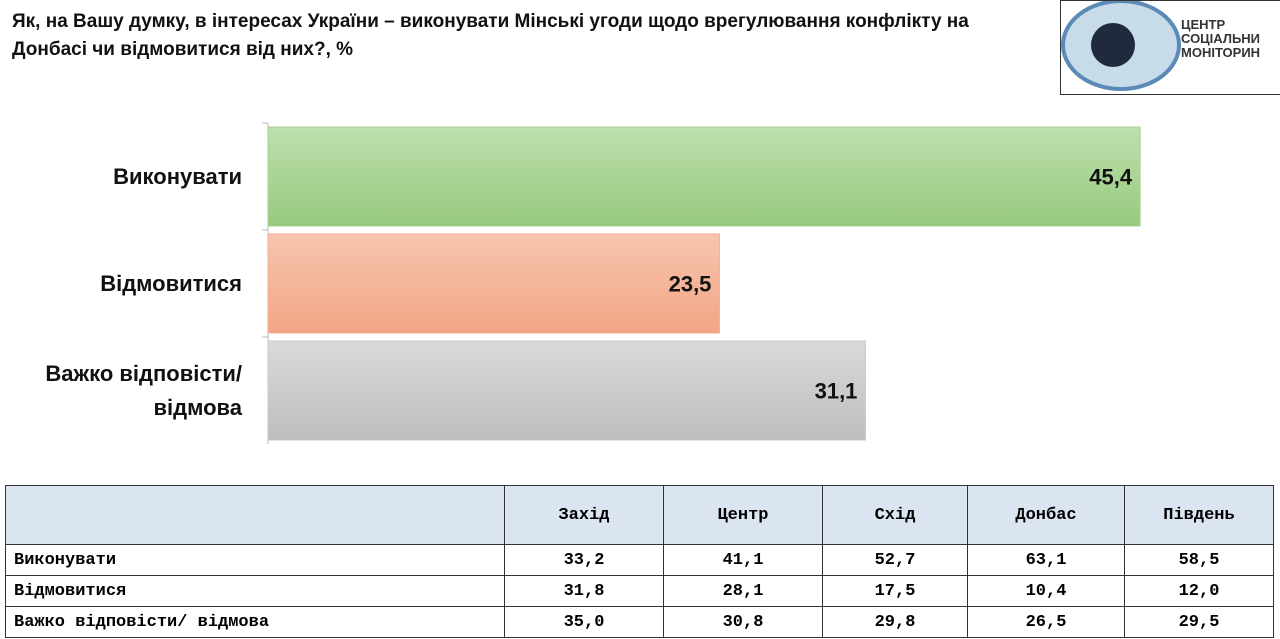 This screenshot has height=639, width=1280. What do you see at coordinates (1046, 622) in the screenshot?
I see `cell-value: 26,5` at bounding box center [1046, 622].